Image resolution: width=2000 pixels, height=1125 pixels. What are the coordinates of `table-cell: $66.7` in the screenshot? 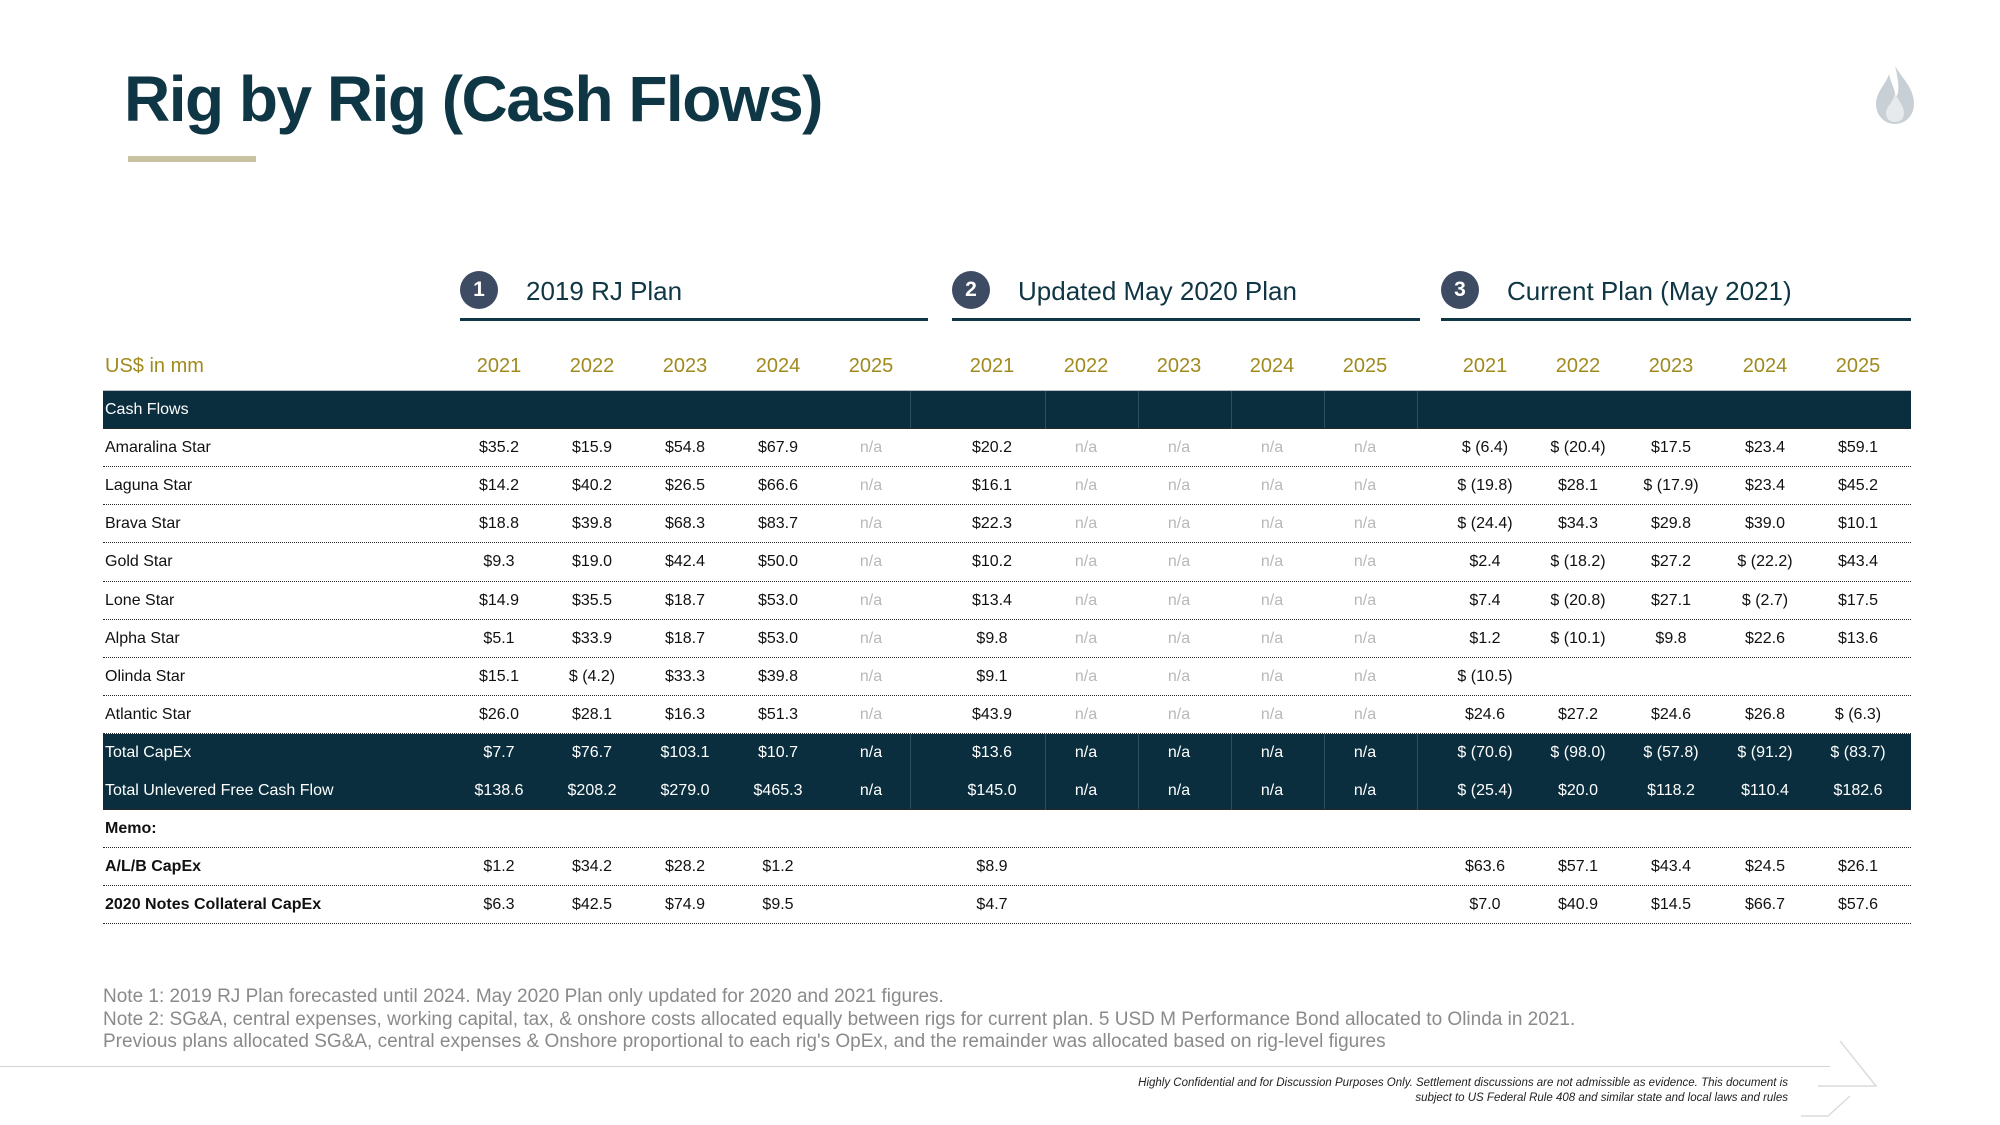 It's located at (1765, 905).